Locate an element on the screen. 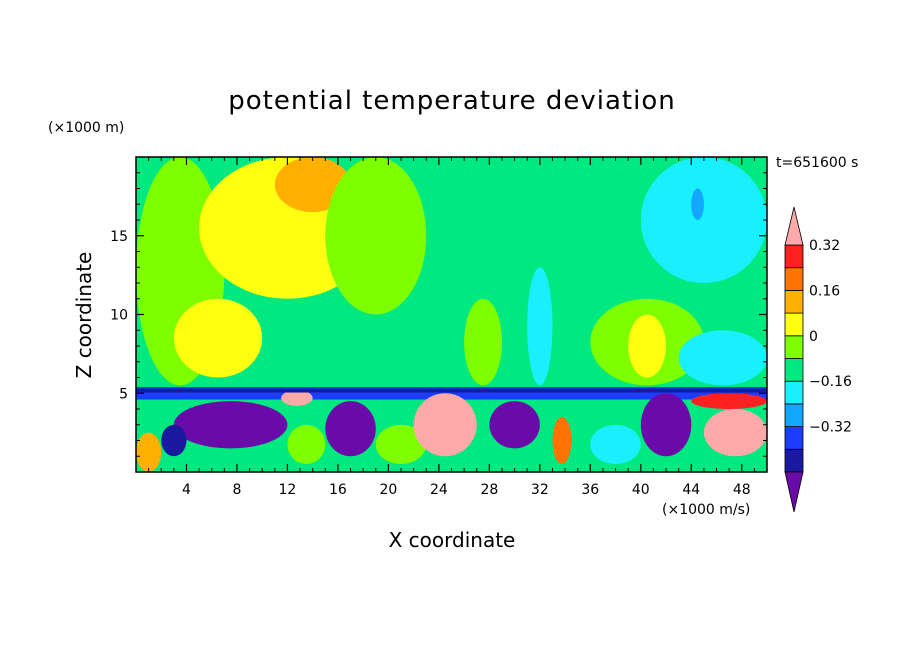 The image size is (904, 654). x-tick-label: 24 is located at coordinates (439, 490).